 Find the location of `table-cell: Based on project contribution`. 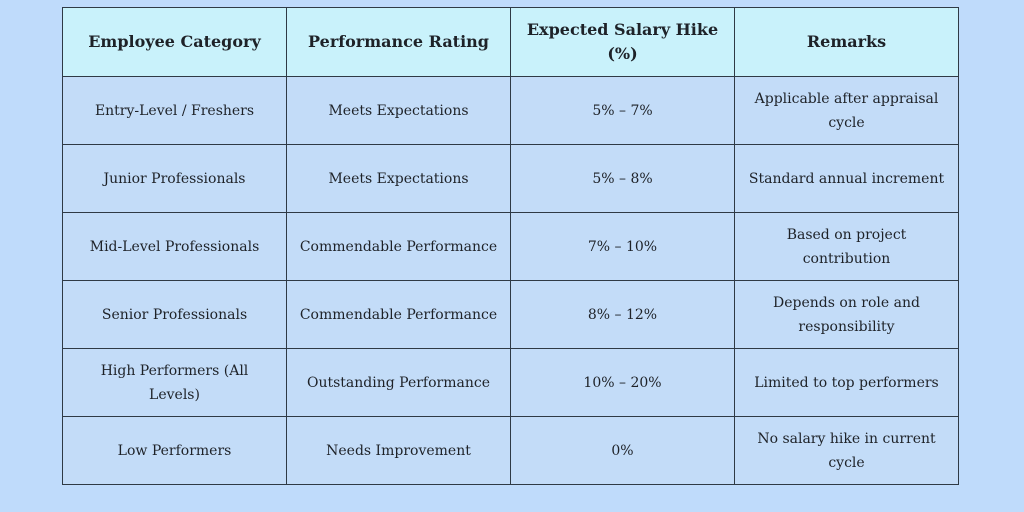

table-cell: Based on project contribution is located at coordinates (846, 246).